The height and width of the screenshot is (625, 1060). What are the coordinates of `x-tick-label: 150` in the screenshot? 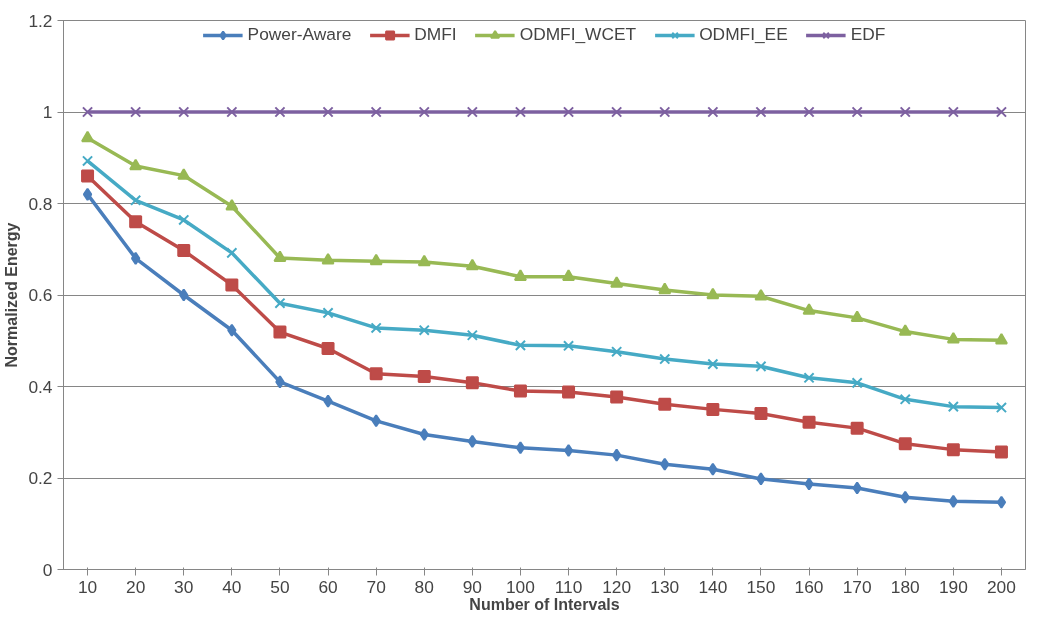 It's located at (761, 586).